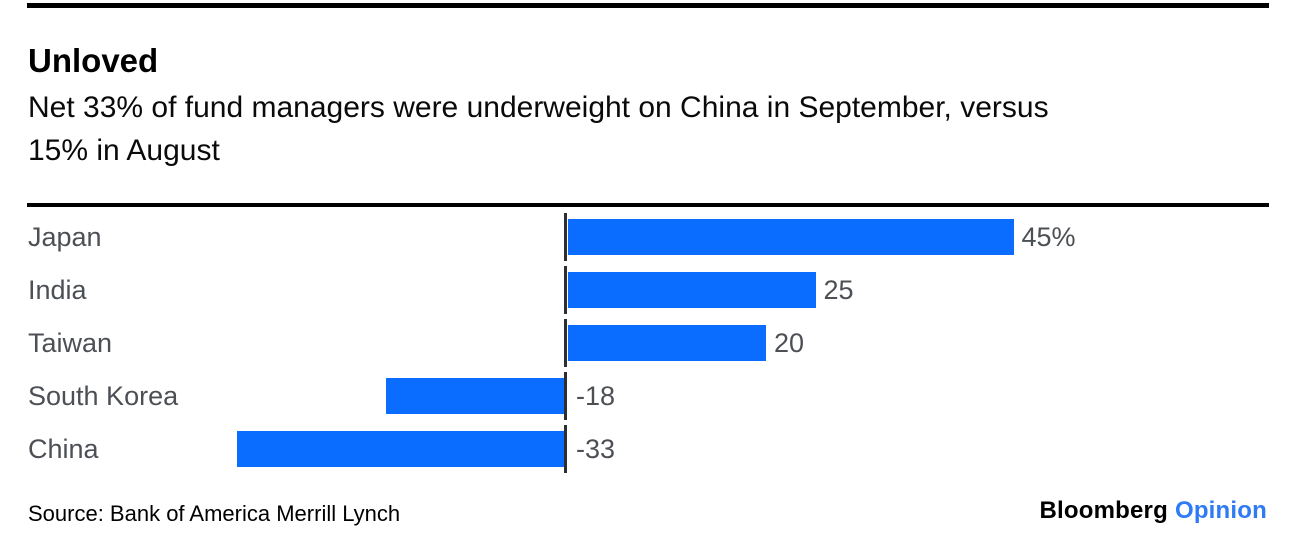  I want to click on chart-top-rule, so click(648, 205).